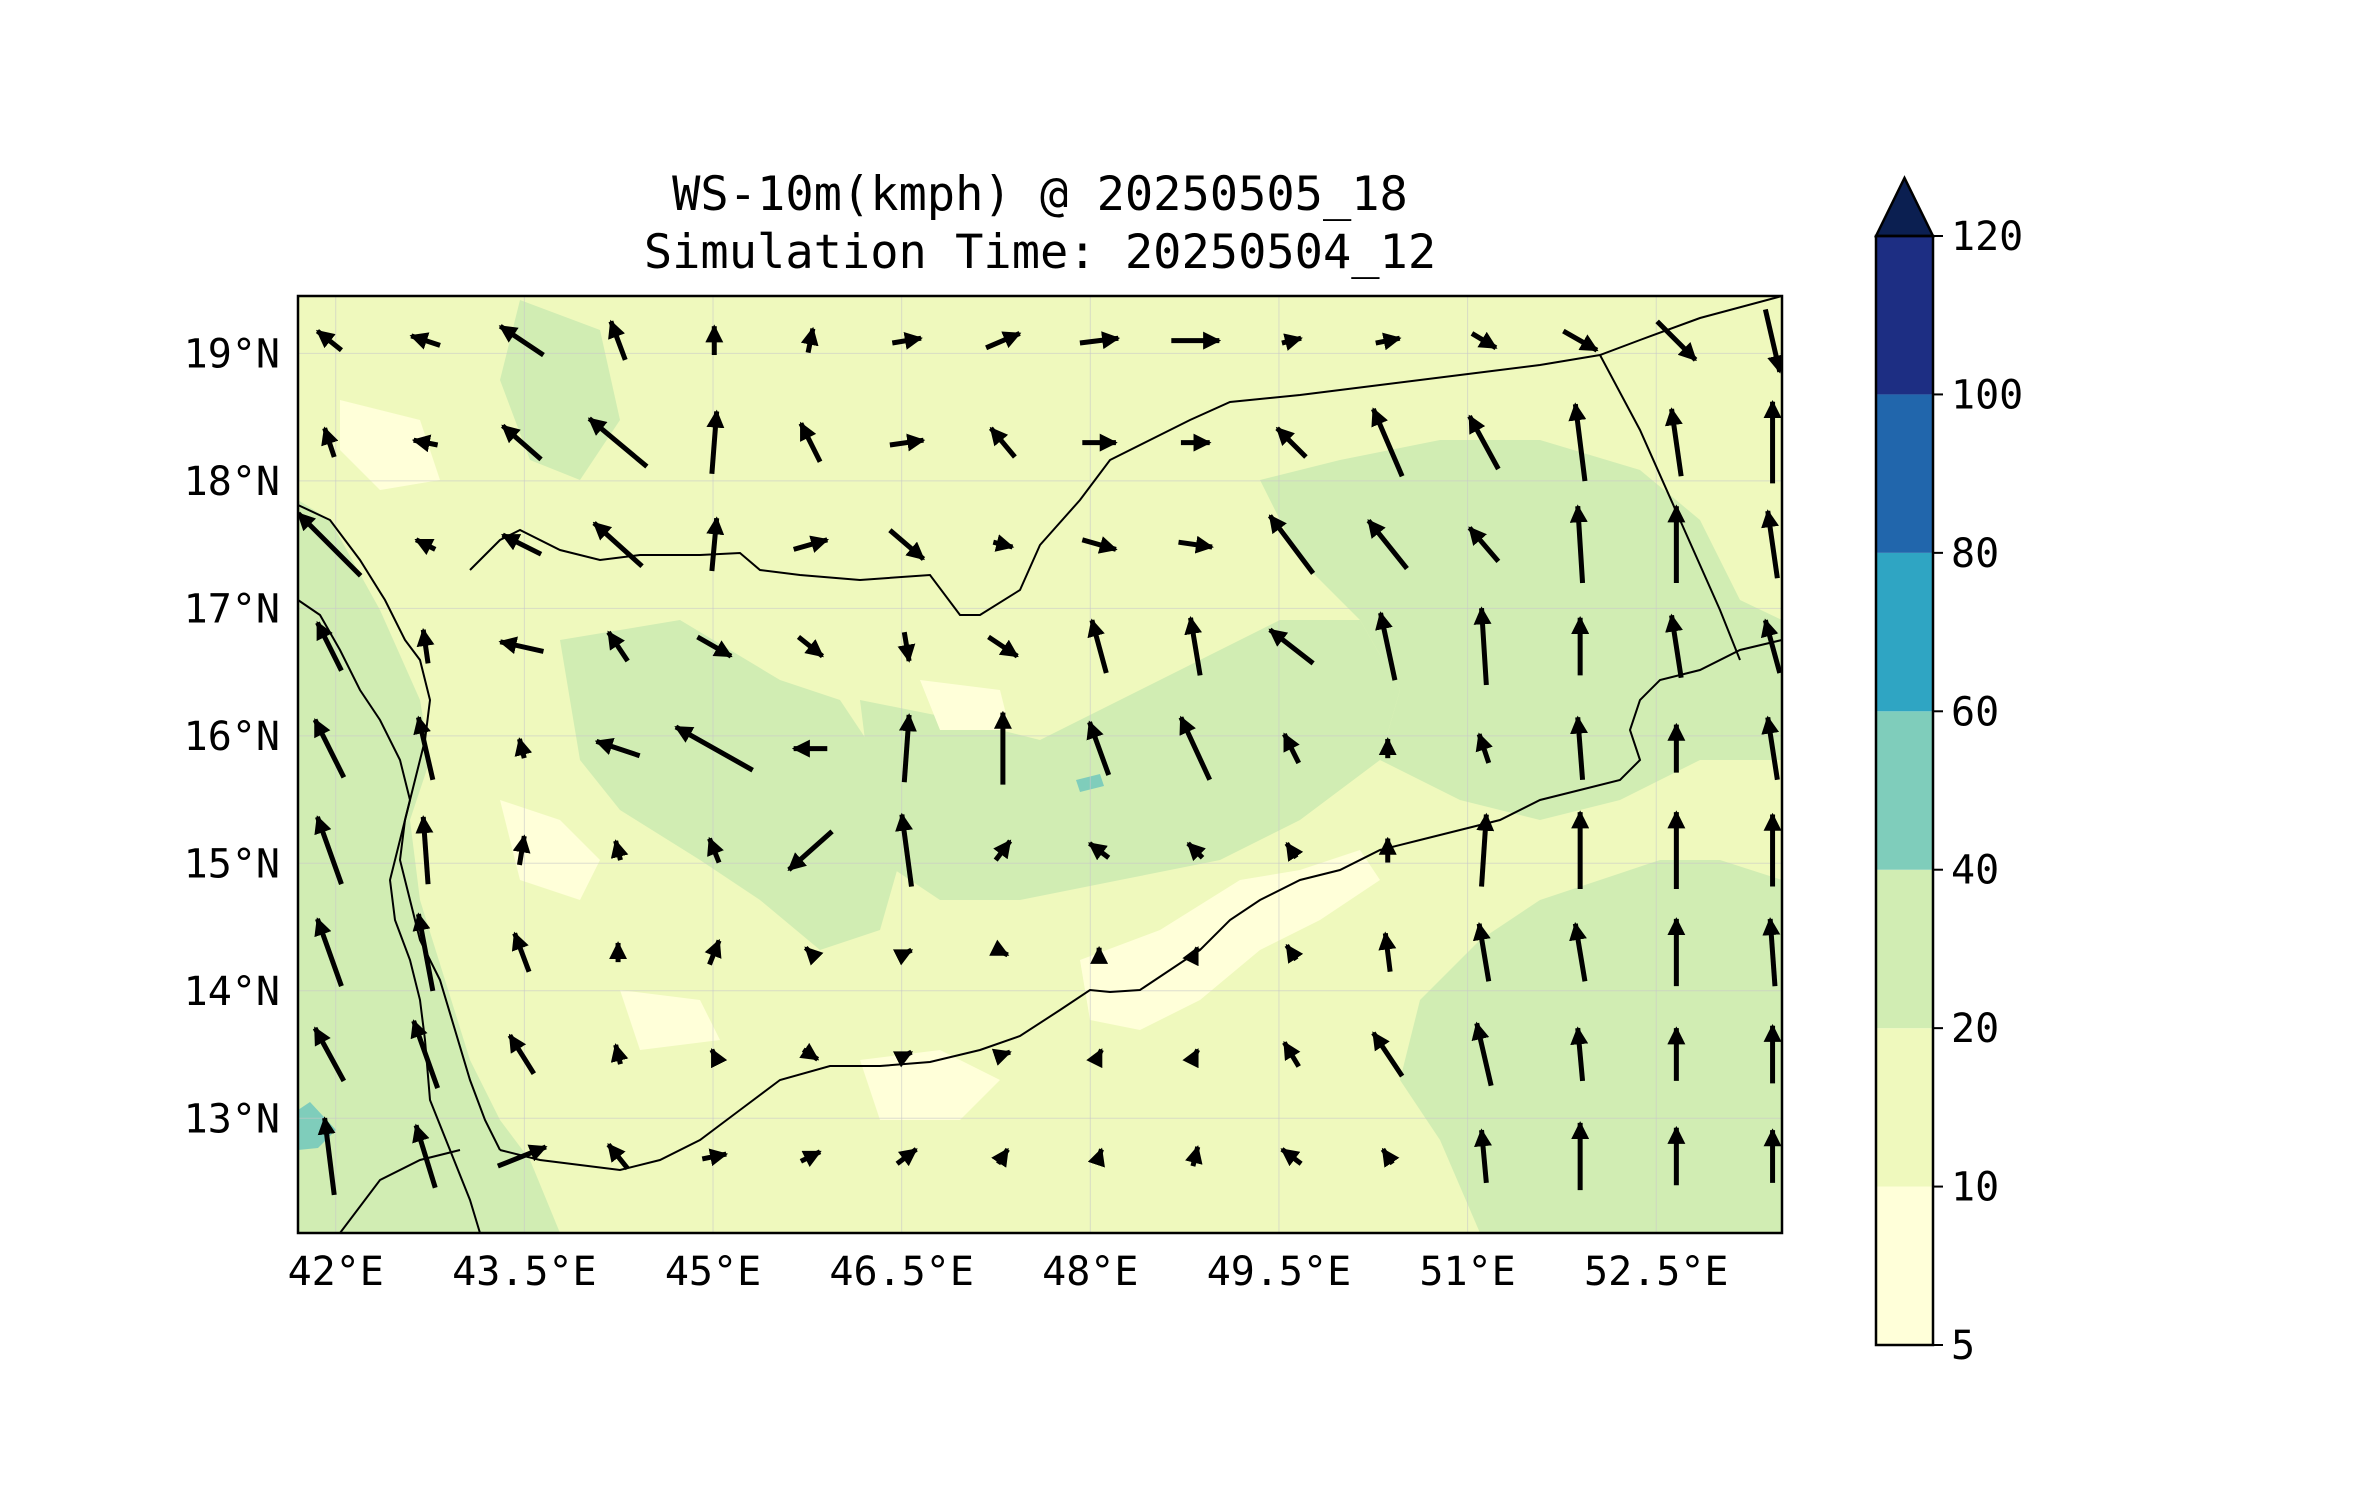 This screenshot has height=1500, width=2371. Describe the element at coordinates (1130, 760) in the screenshot. I see `interior-wind-zone-central` at that location.